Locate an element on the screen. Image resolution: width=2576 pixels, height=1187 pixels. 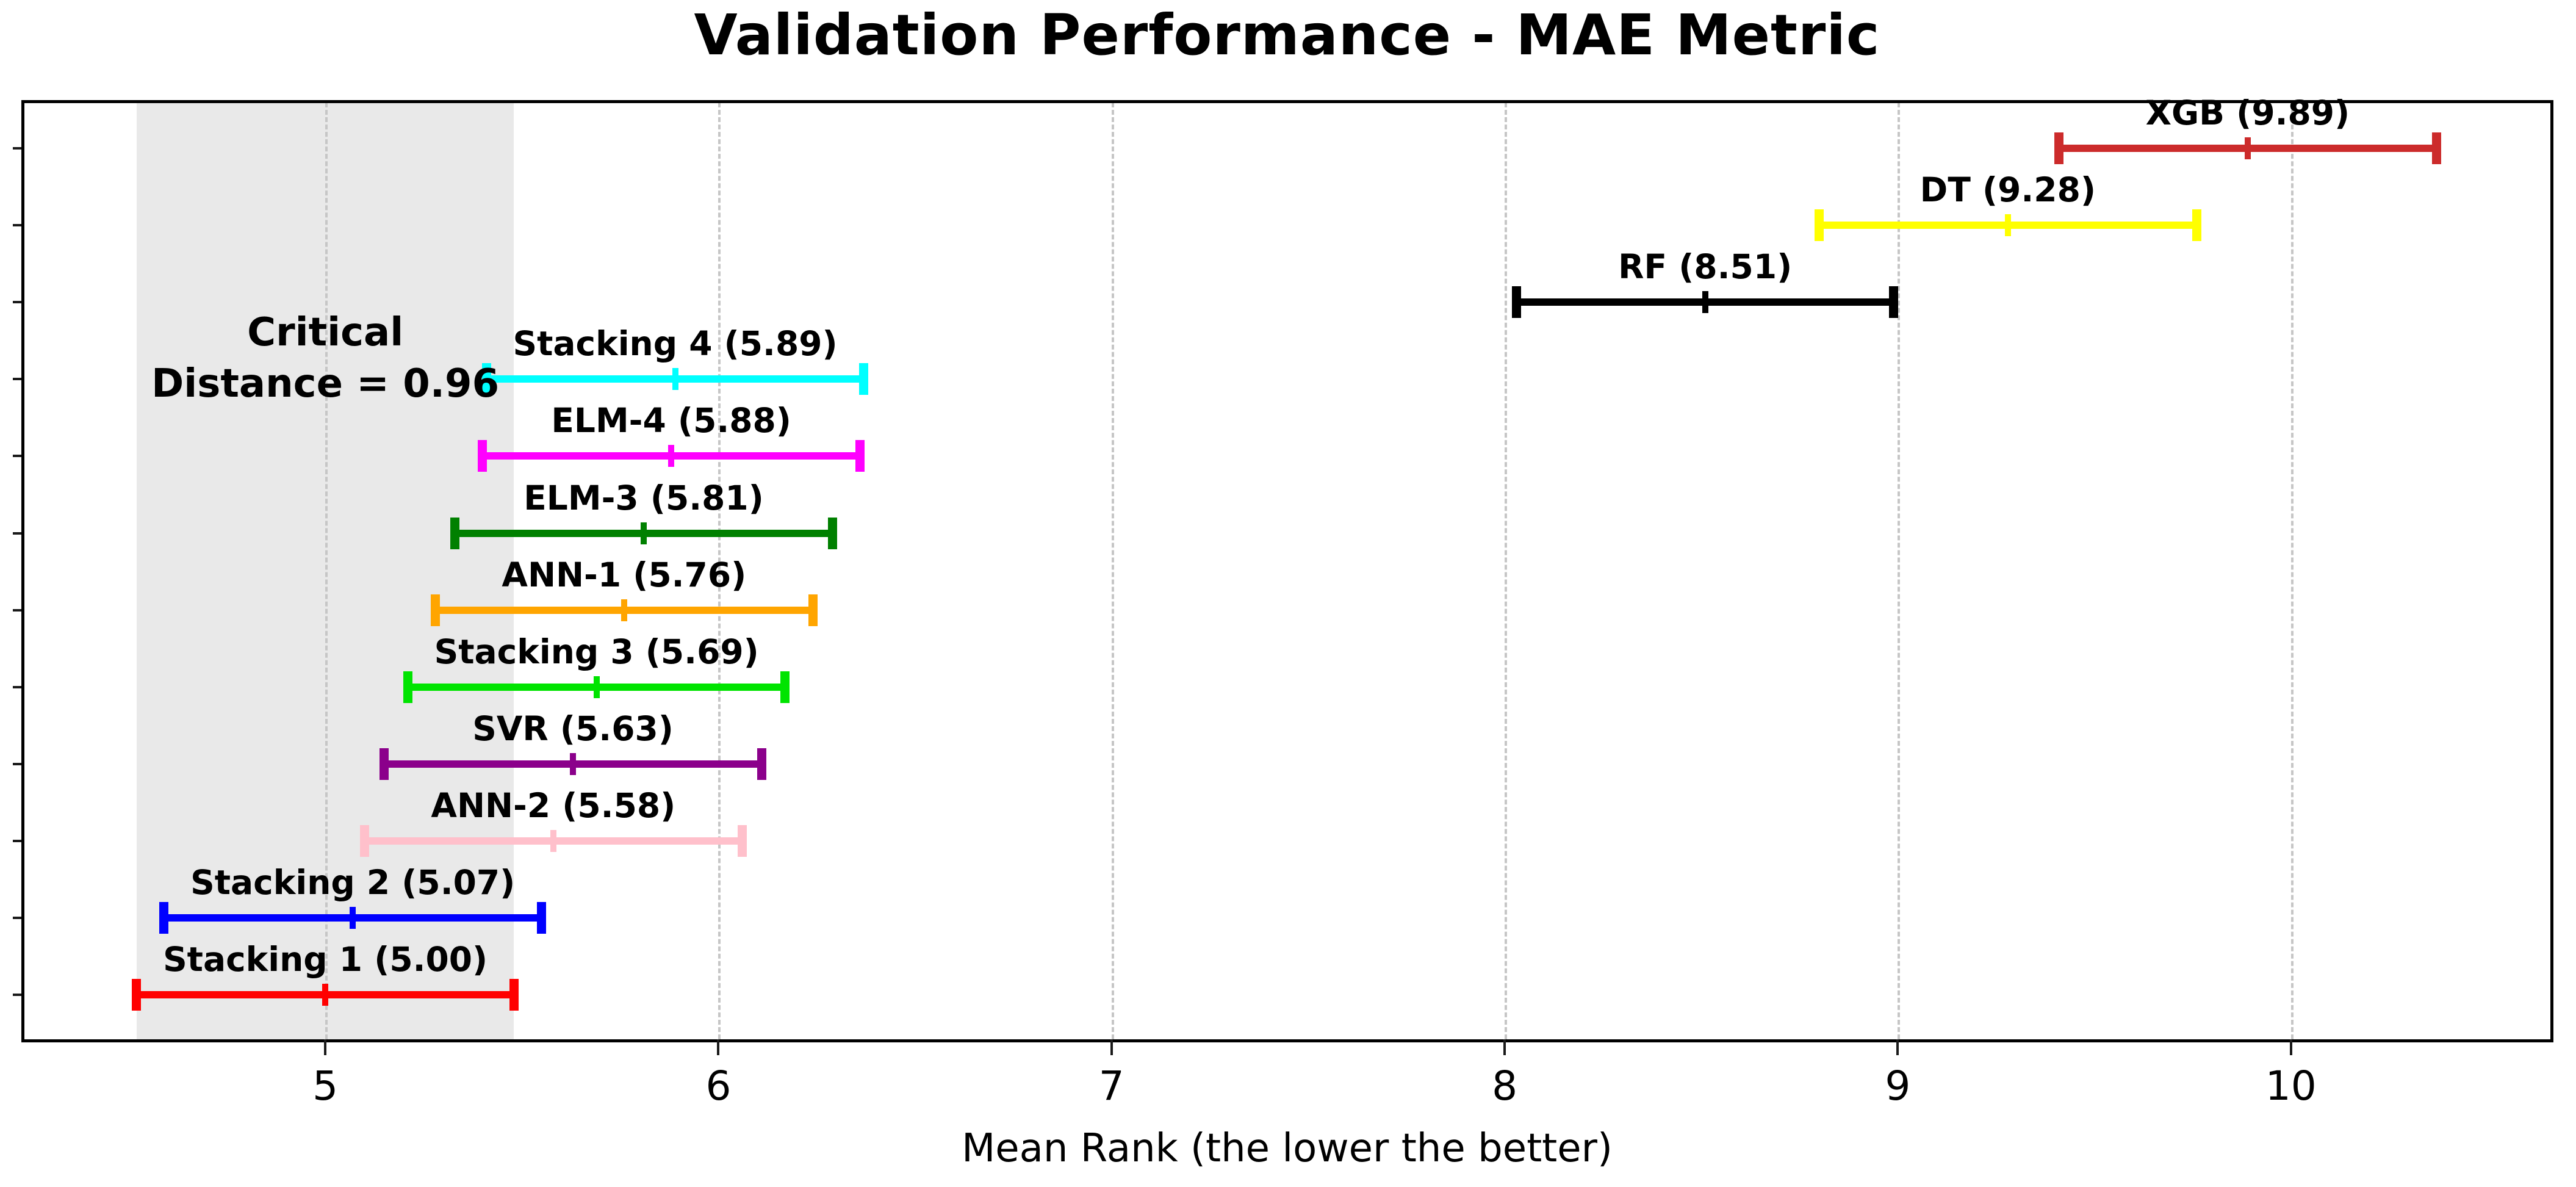
errorbar-cap-right-DT is located at coordinates (2196, 225).